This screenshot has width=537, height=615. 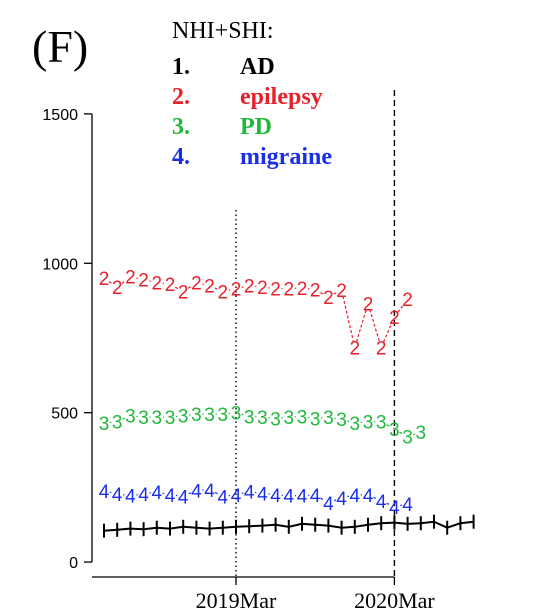 I want to click on legend-number: 1., so click(x=181, y=67).